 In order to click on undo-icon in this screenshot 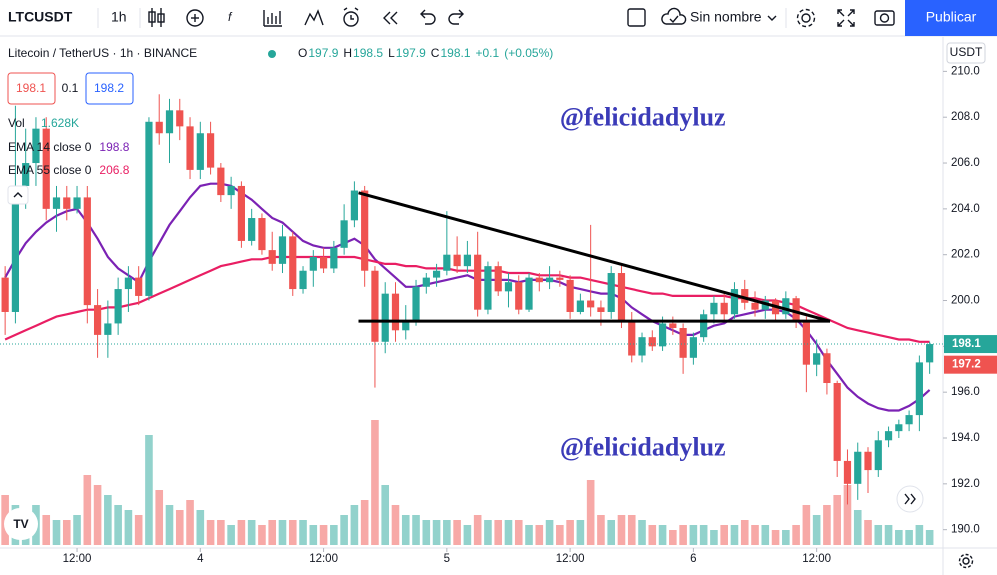, I will do `click(428, 17)`.